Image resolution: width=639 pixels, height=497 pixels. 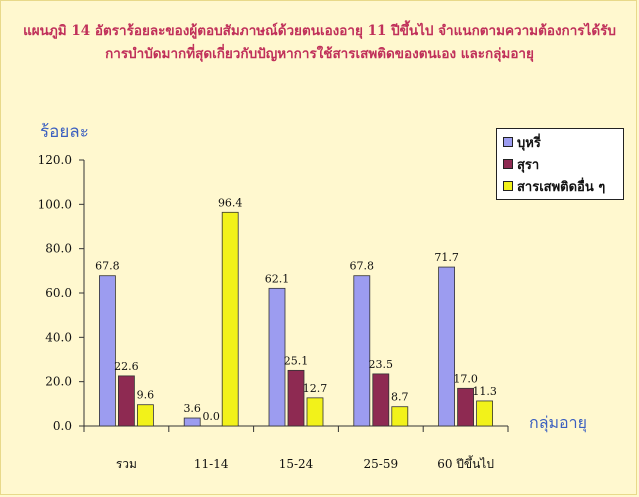 What do you see at coordinates (230, 202) in the screenshot?
I see `data-label: 96.4` at bounding box center [230, 202].